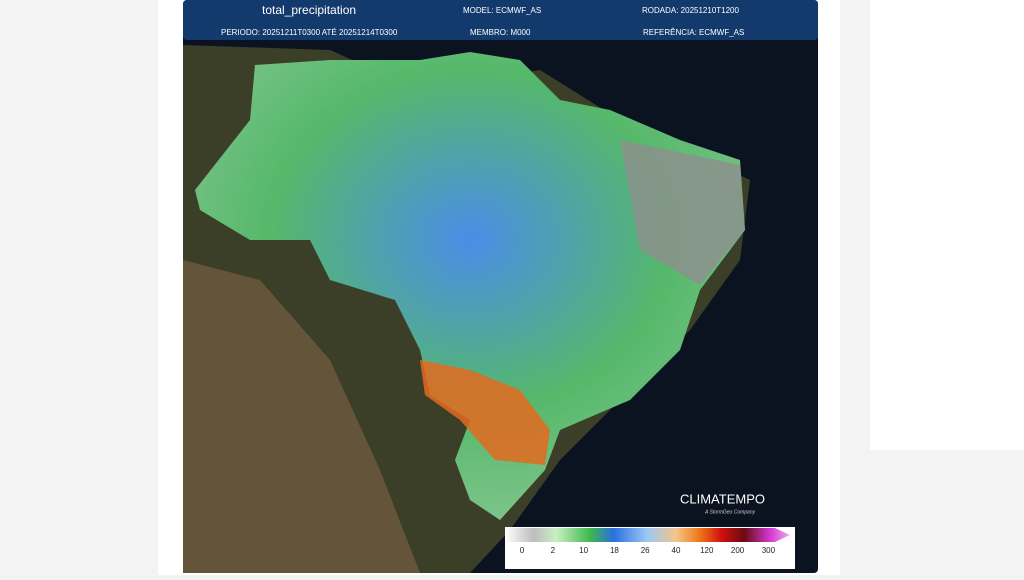 This screenshot has width=1024, height=580. What do you see at coordinates (309, 10) in the screenshot?
I see `map-title: total_precipitation` at bounding box center [309, 10].